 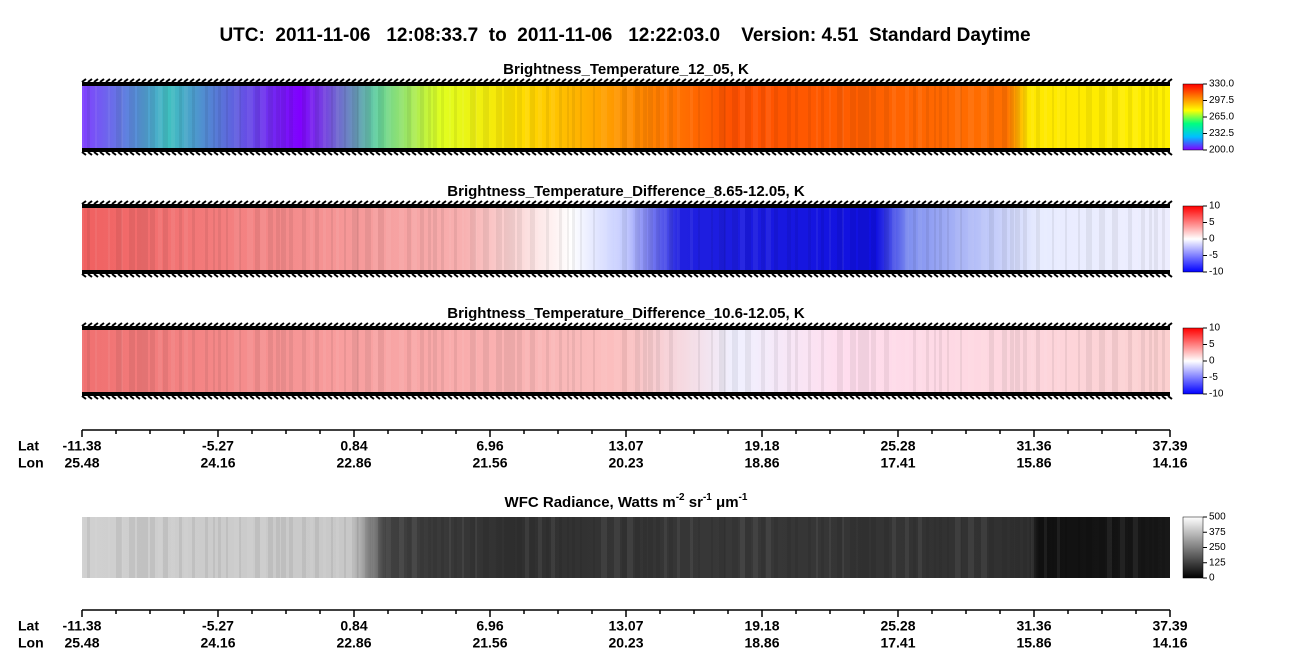 What do you see at coordinates (1221, 133) in the screenshot?
I see `colorbar-label: 232.5` at bounding box center [1221, 133].